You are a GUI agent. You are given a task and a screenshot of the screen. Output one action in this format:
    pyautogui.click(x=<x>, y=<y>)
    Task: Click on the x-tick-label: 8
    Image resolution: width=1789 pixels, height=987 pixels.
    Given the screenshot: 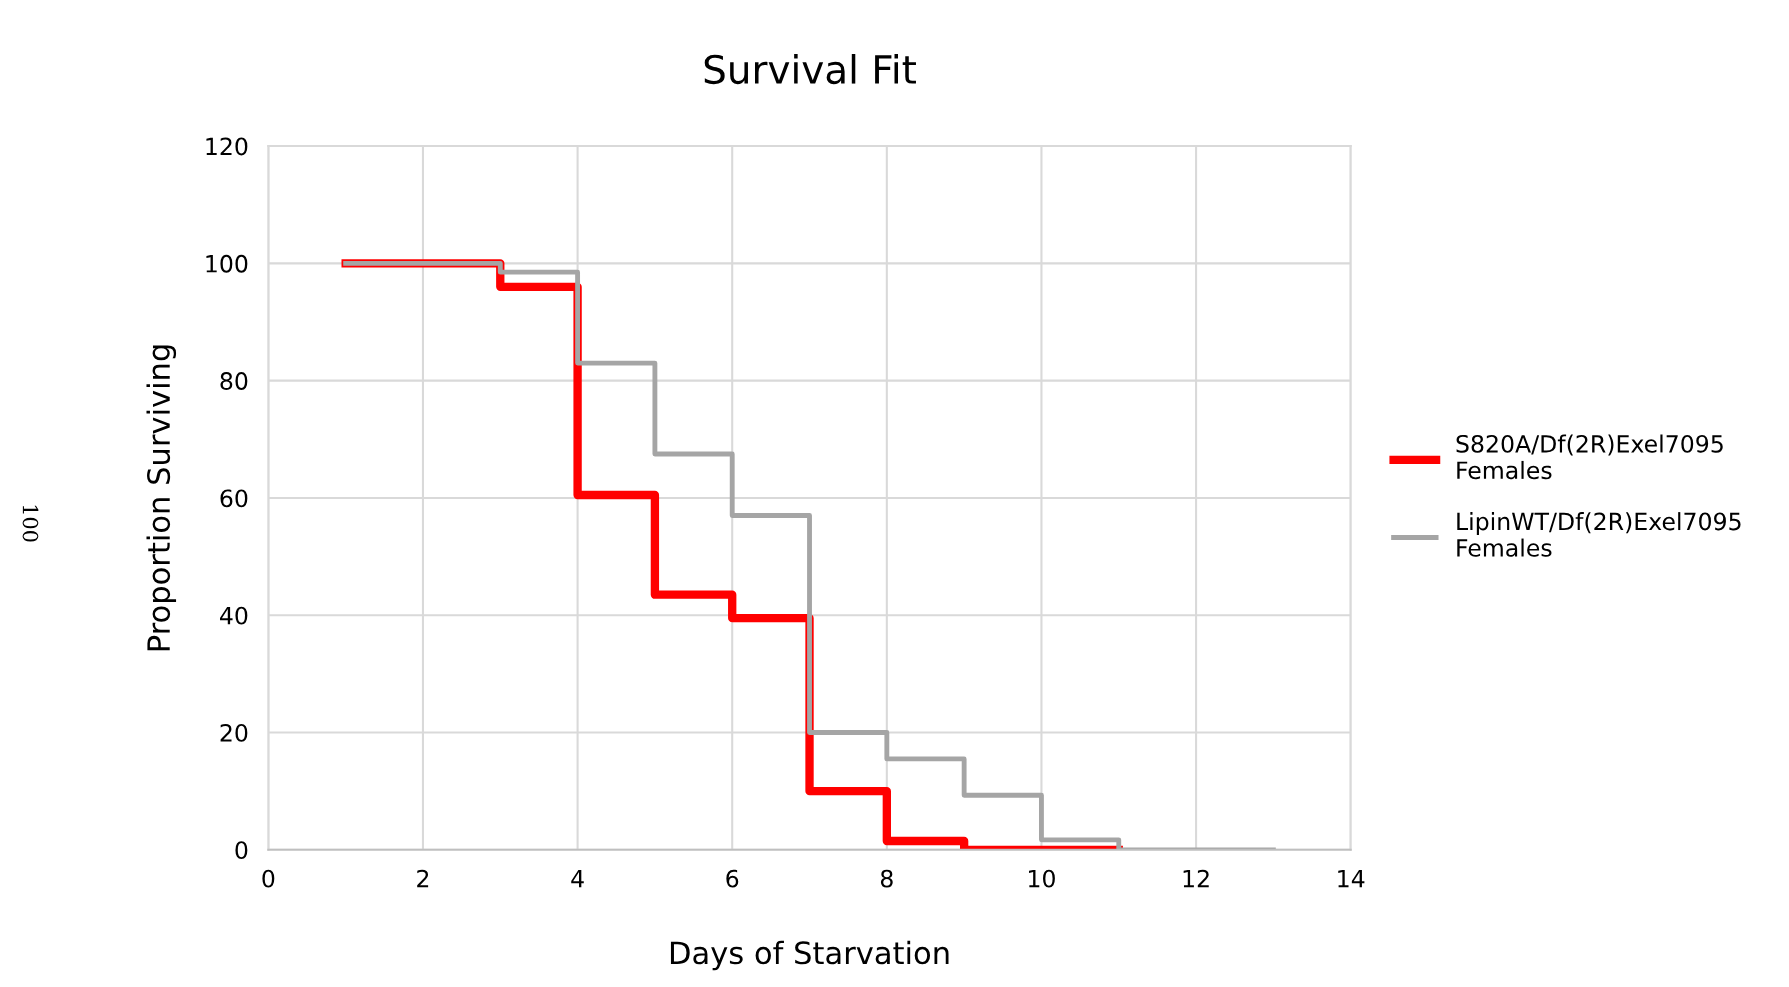 What is the action you would take?
    pyautogui.click(x=886, y=878)
    